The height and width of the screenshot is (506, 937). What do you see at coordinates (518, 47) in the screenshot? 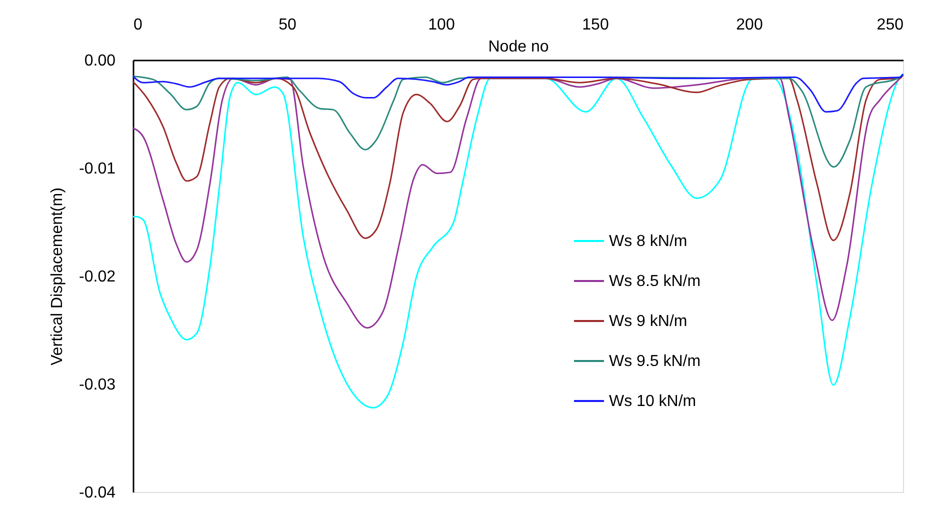
I see `x-axis-title: Node no` at bounding box center [518, 47].